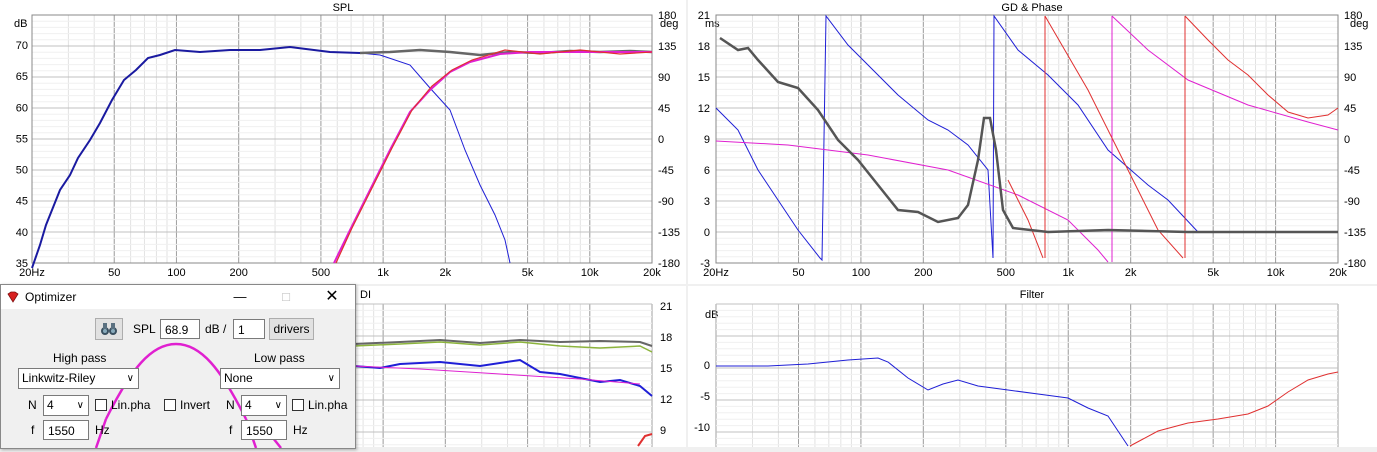  What do you see at coordinates (32, 273) in the screenshot?
I see `spl-x-tick: 20Hz` at bounding box center [32, 273].